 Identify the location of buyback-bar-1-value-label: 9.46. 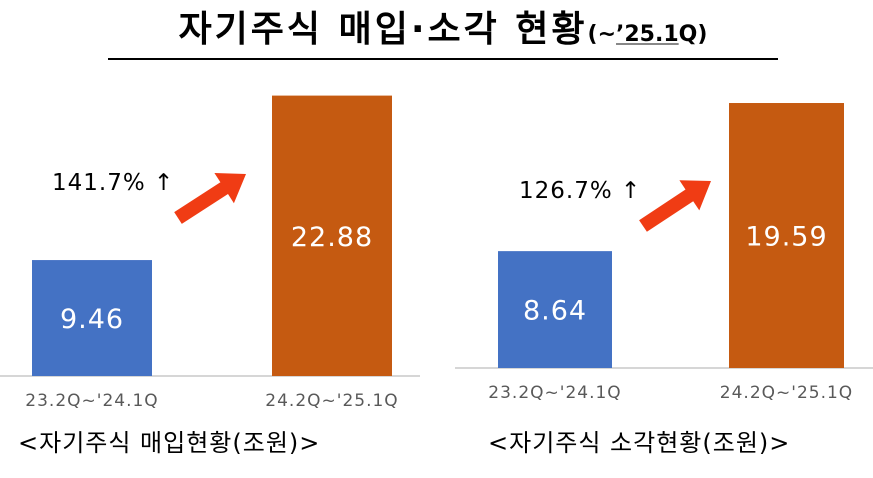
(92, 319).